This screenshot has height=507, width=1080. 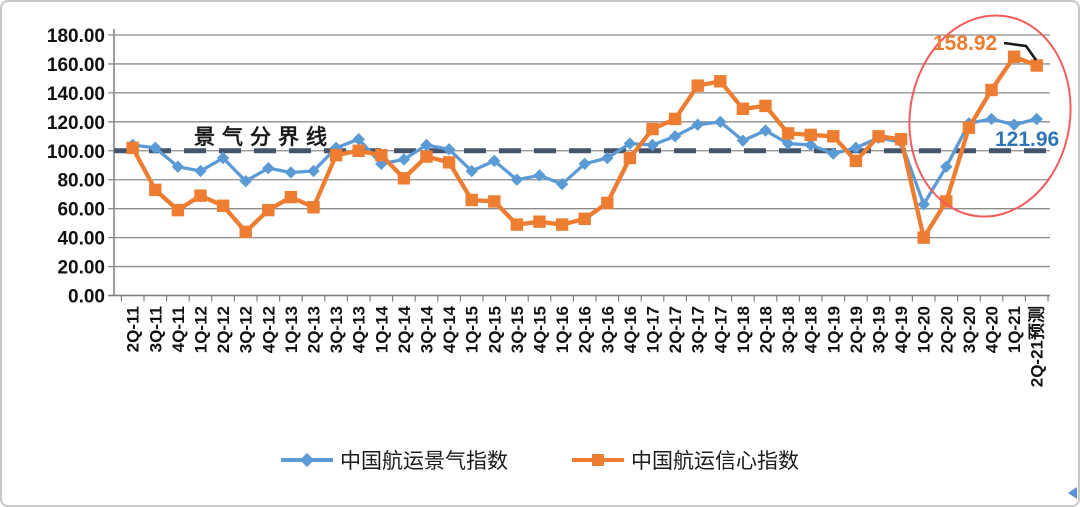 What do you see at coordinates (811, 329) in the screenshot?
I see `x-axis-tick-label: 4Q-18` at bounding box center [811, 329].